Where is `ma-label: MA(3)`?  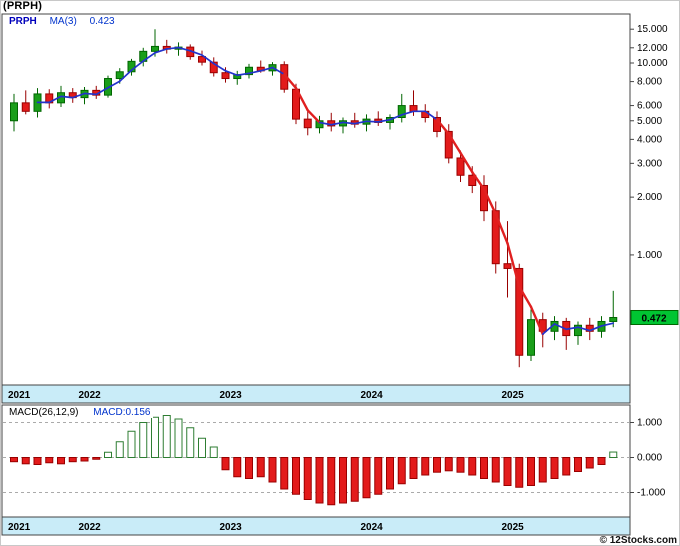 ma-label: MA(3) is located at coordinates (63, 21).